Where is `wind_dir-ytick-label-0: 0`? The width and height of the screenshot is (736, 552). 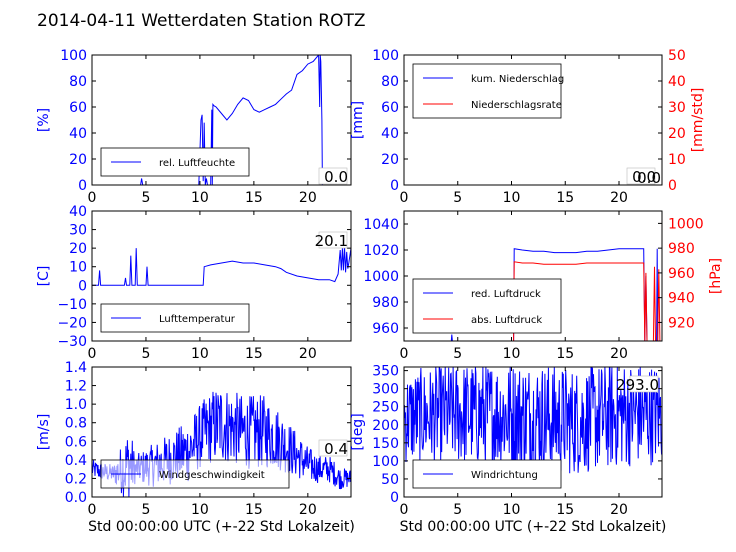
wind_dir-ytick-label-0: 0 is located at coordinates (394, 498).